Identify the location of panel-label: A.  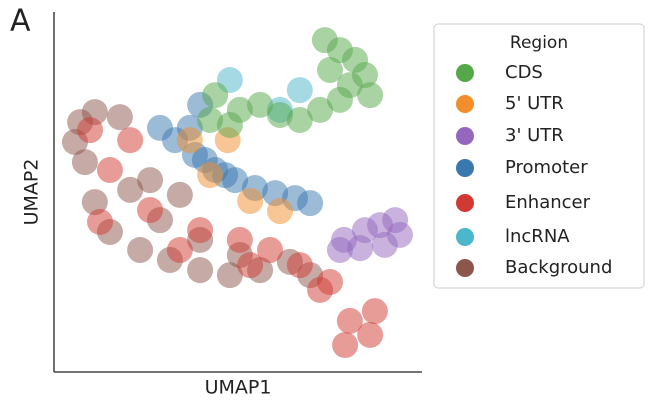
(20, 21).